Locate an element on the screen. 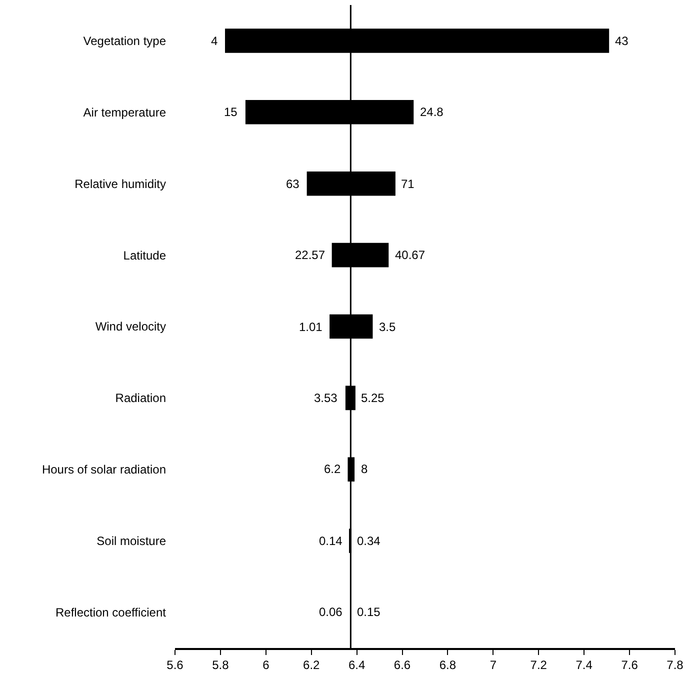 Image resolution: width=689 pixels, height=688 pixels. y-tick-label: Relative humidity is located at coordinates (120, 183).